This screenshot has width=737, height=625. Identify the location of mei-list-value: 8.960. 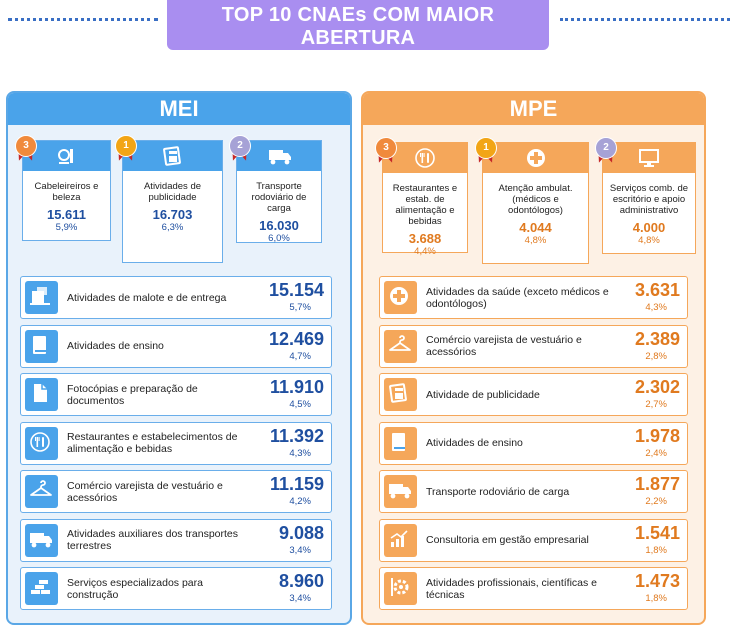
(301, 581).